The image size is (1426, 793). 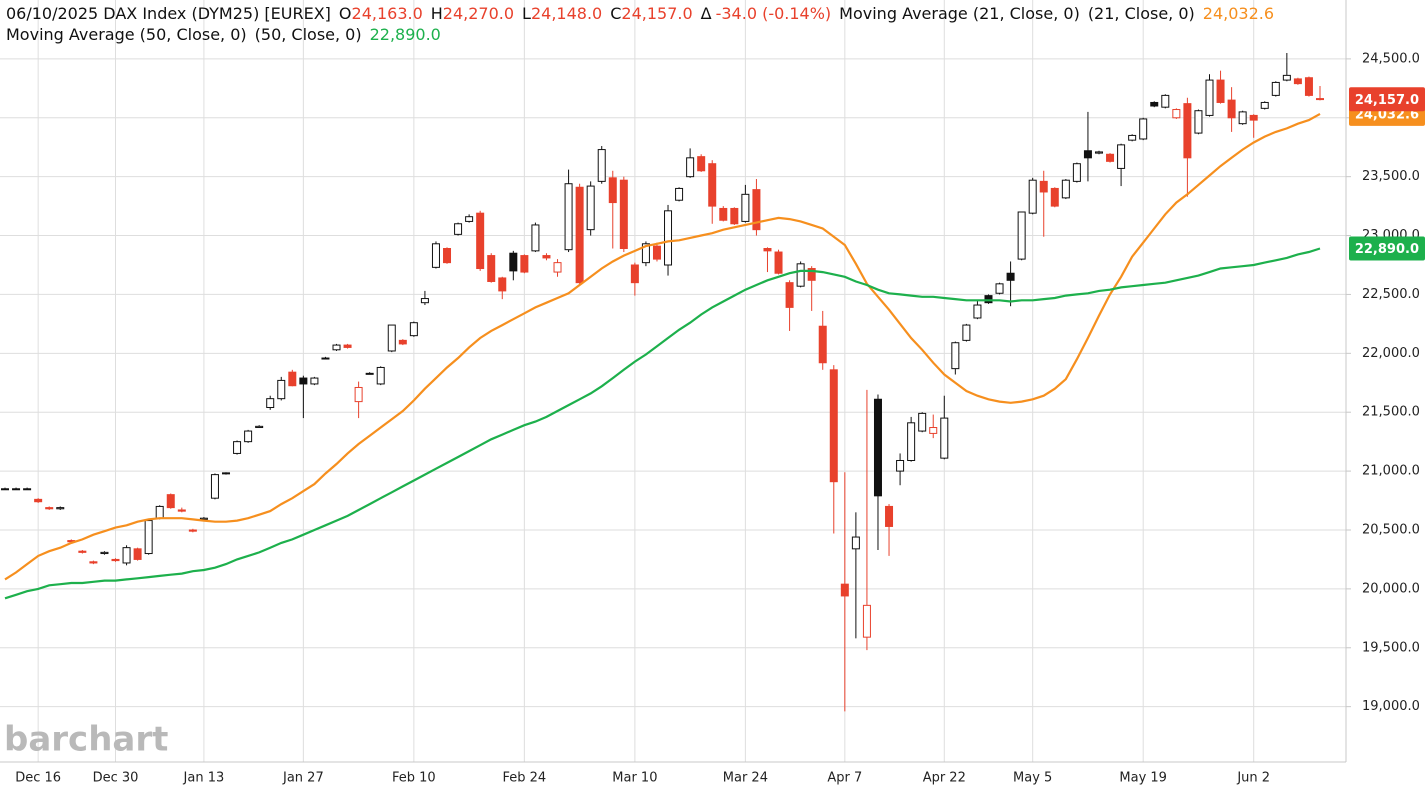 I want to click on x-tick-label: Feb 10, so click(x=414, y=778).